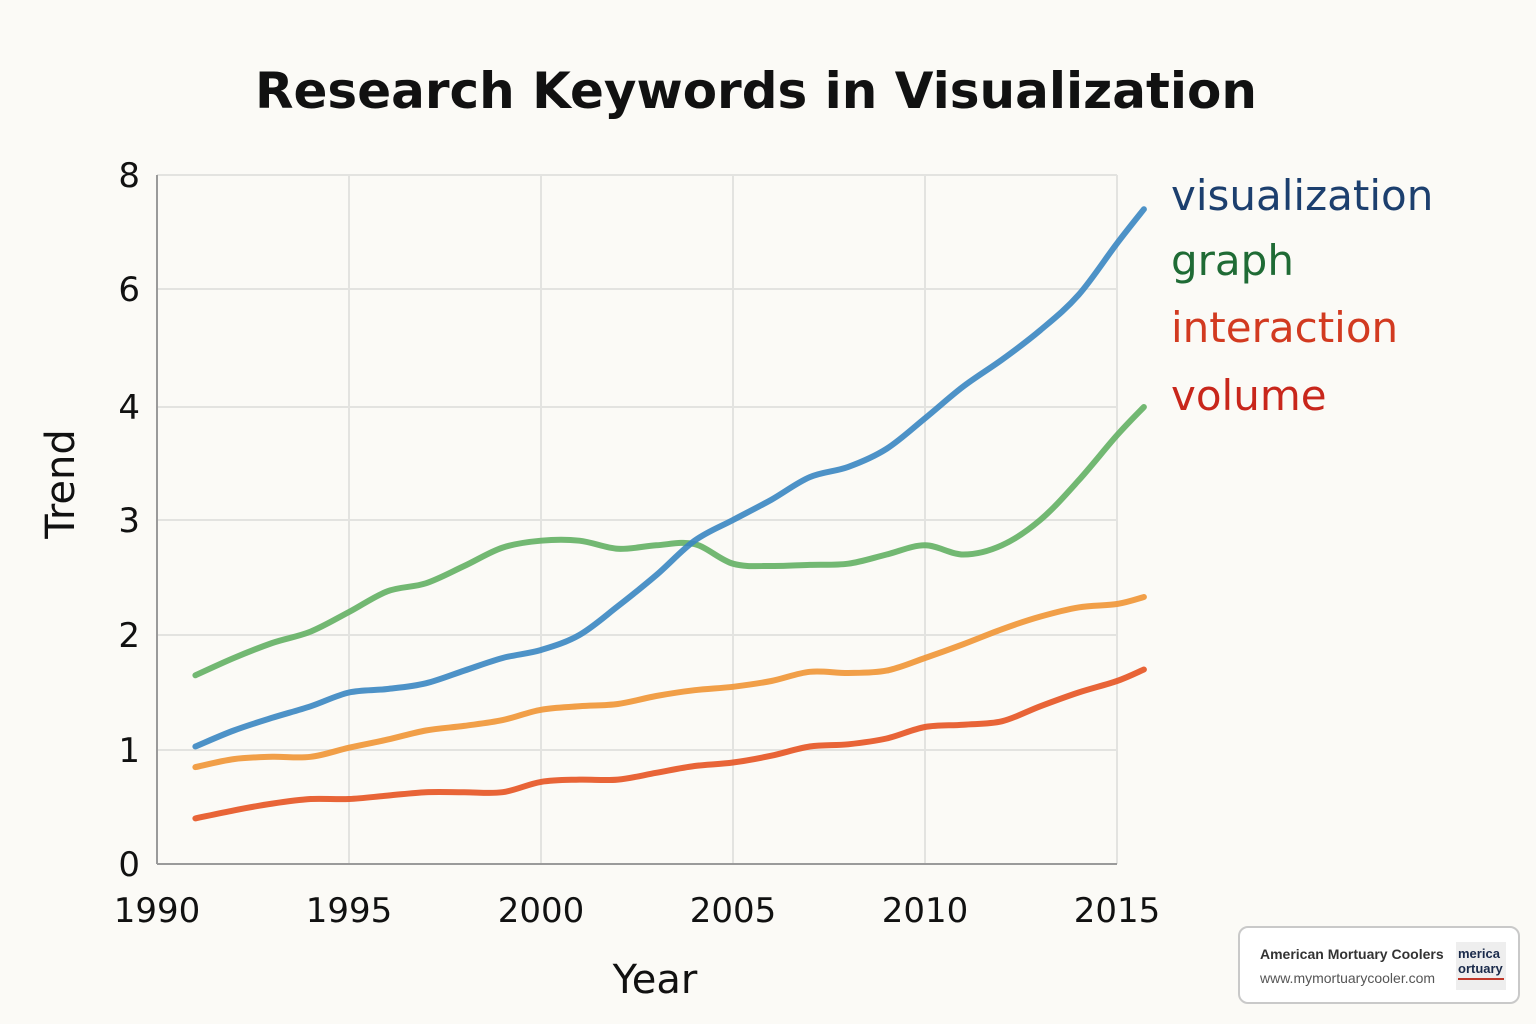 The height and width of the screenshot is (1024, 1536). Describe the element at coordinates (669, 744) in the screenshot. I see `series-line-volume` at that location.